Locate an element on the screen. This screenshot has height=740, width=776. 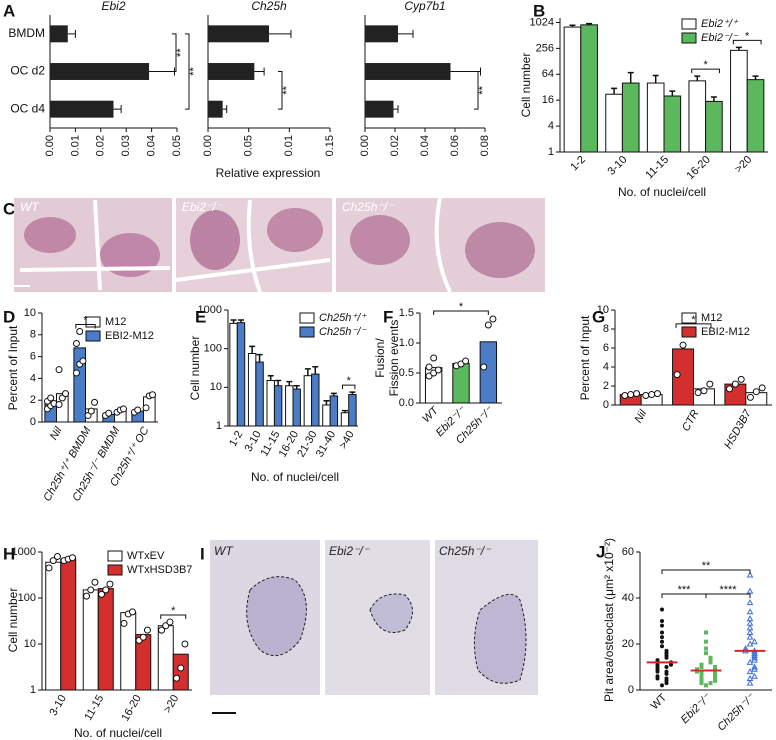
x-tick-label: WT is located at coordinates (659, 701).